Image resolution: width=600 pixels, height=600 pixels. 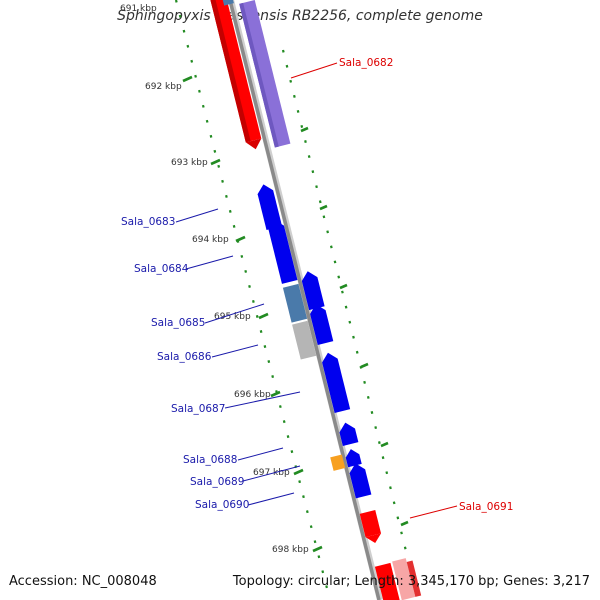 What do you see at coordinates (227, 3) in the screenshot?
I see `feature-steel-top` at bounding box center [227, 3].